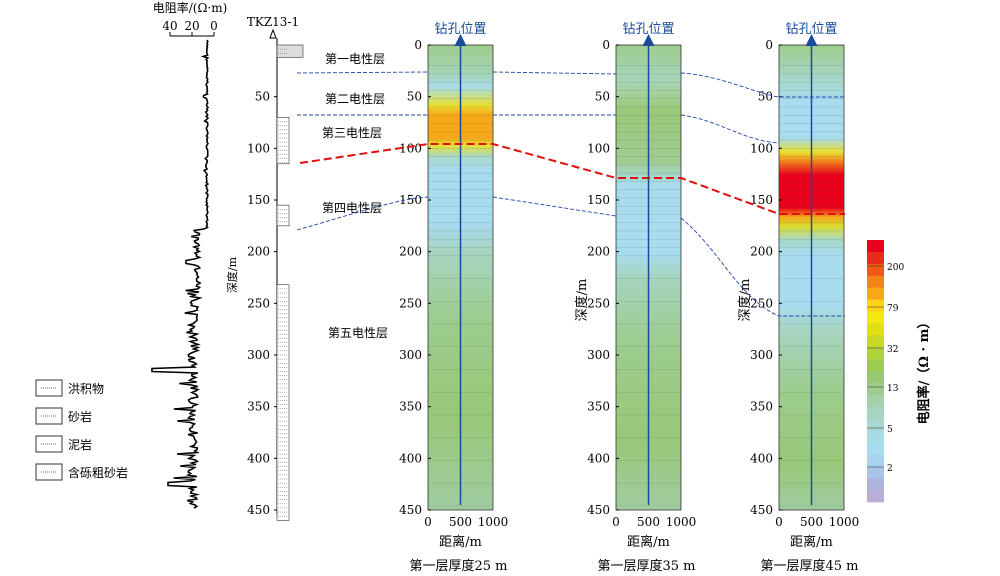  I want to click on well-depth-tick-label: 350, so click(258, 407).